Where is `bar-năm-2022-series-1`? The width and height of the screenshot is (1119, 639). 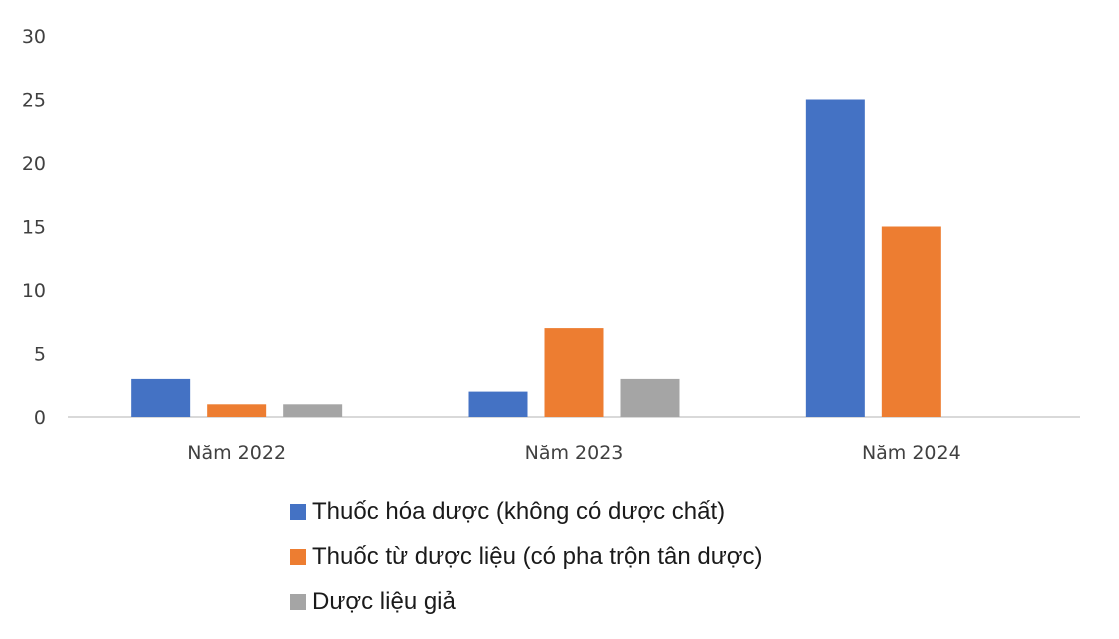 bar-năm-2022-series-1 is located at coordinates (161, 397).